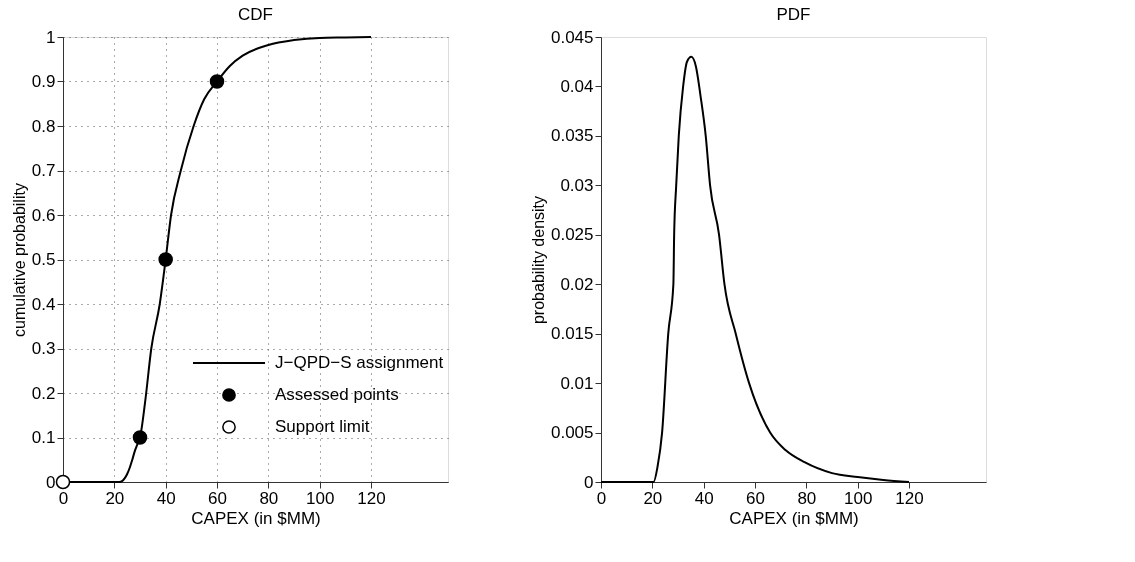 The image size is (1135, 562). I want to click on y-tick-label: 0.9, so click(43, 81).